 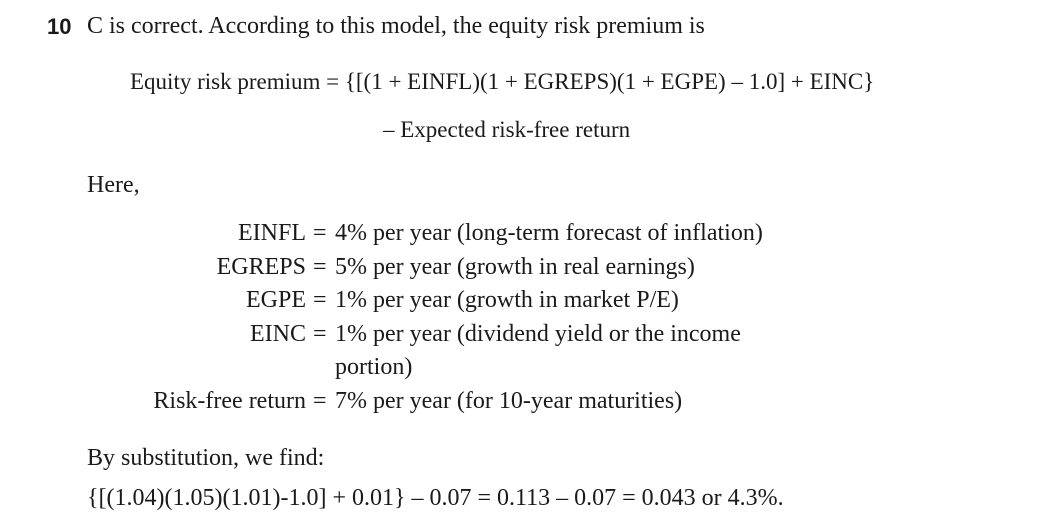 I want to click on definition-term: EINC, so click(x=278, y=333).